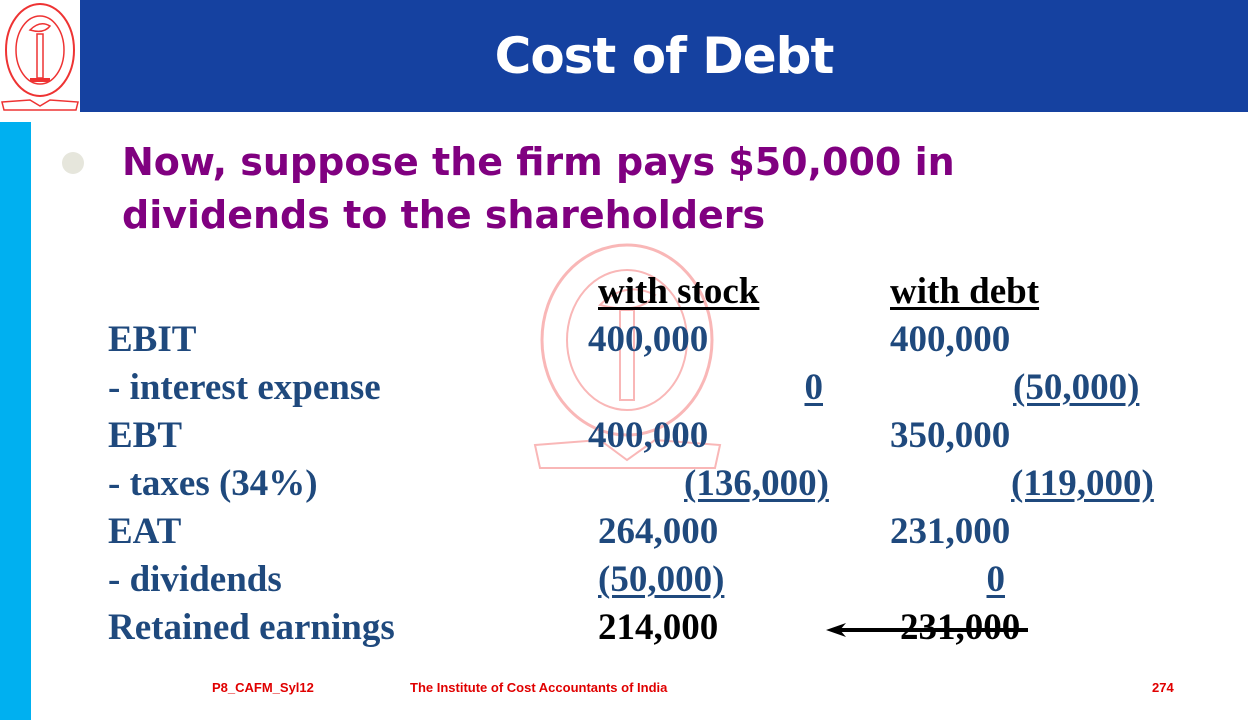 The width and height of the screenshot is (1248, 720). What do you see at coordinates (244, 387) in the screenshot?
I see `row-label-interest: - interest expense` at bounding box center [244, 387].